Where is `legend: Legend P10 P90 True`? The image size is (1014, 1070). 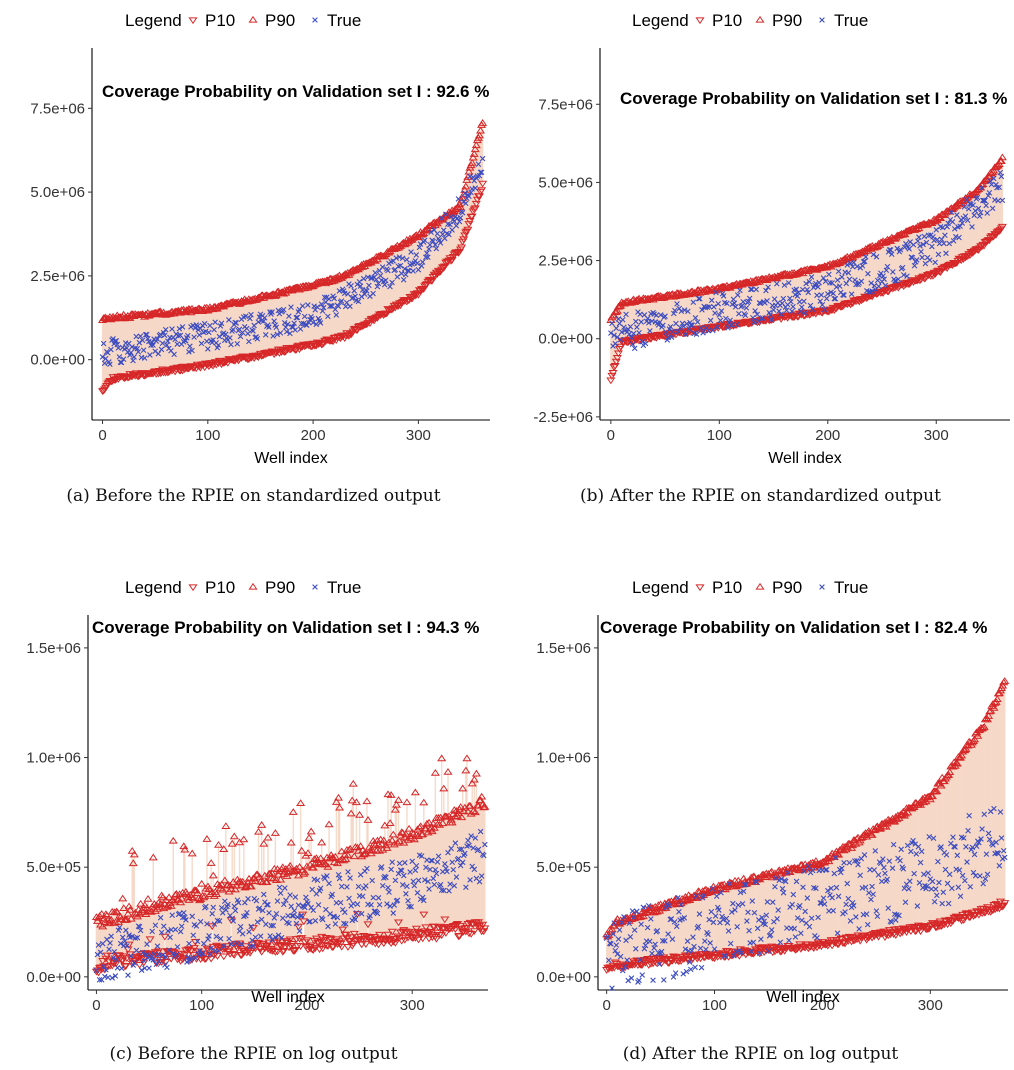 legend: Legend P10 P90 True is located at coordinates (243, 20).